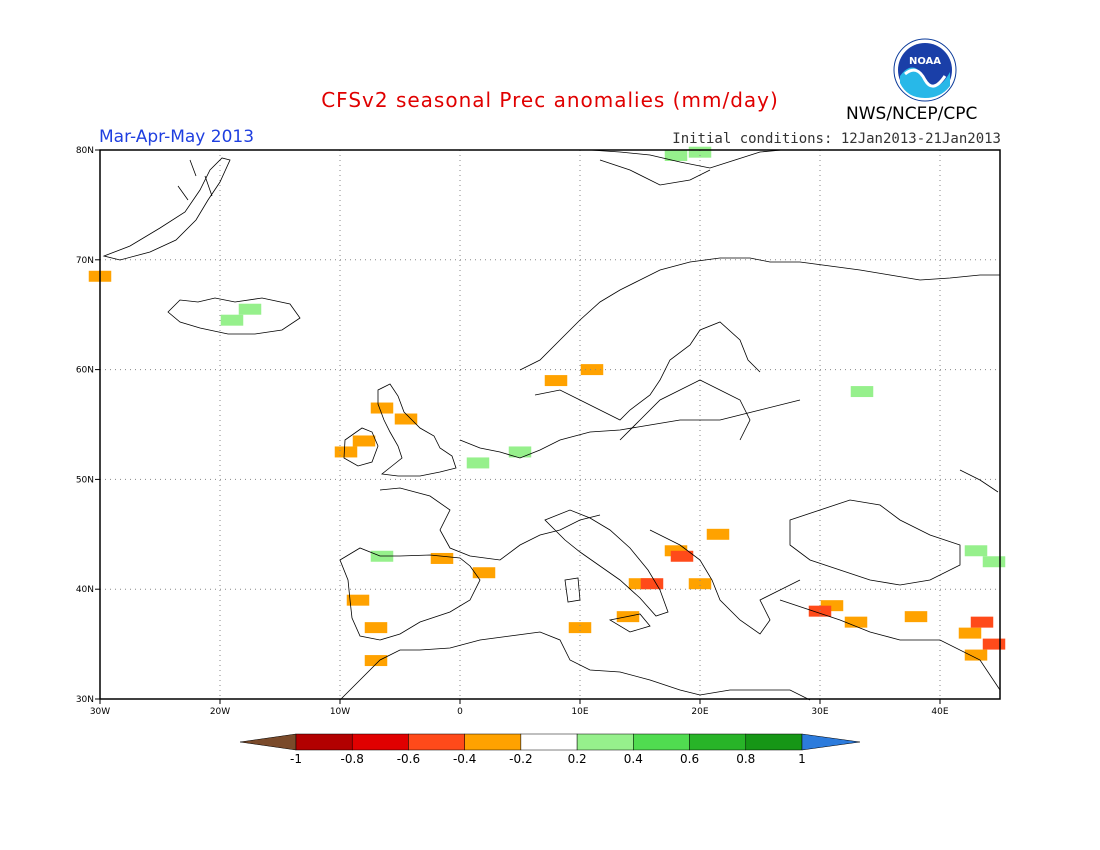 This screenshot has width=1100, height=850. What do you see at coordinates (831, 742) in the screenshot?
I see `colorbar-high-arrow` at bounding box center [831, 742].